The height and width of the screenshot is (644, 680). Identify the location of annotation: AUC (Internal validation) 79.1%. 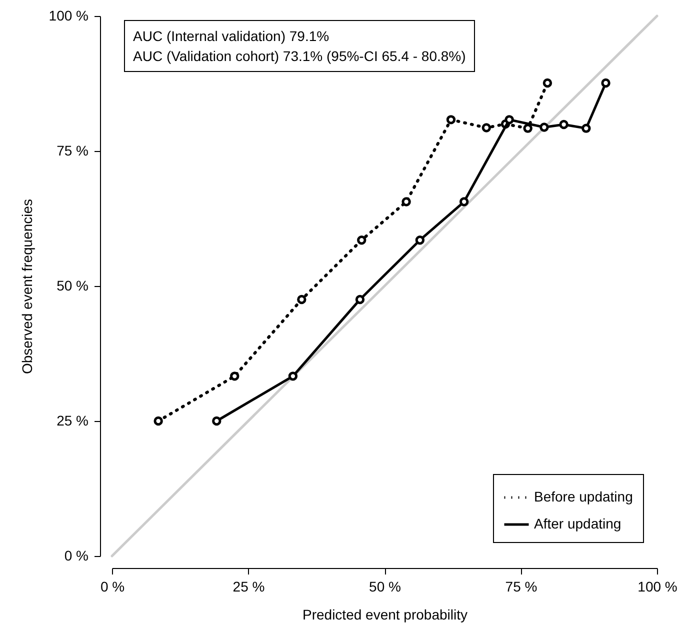
(231, 36).